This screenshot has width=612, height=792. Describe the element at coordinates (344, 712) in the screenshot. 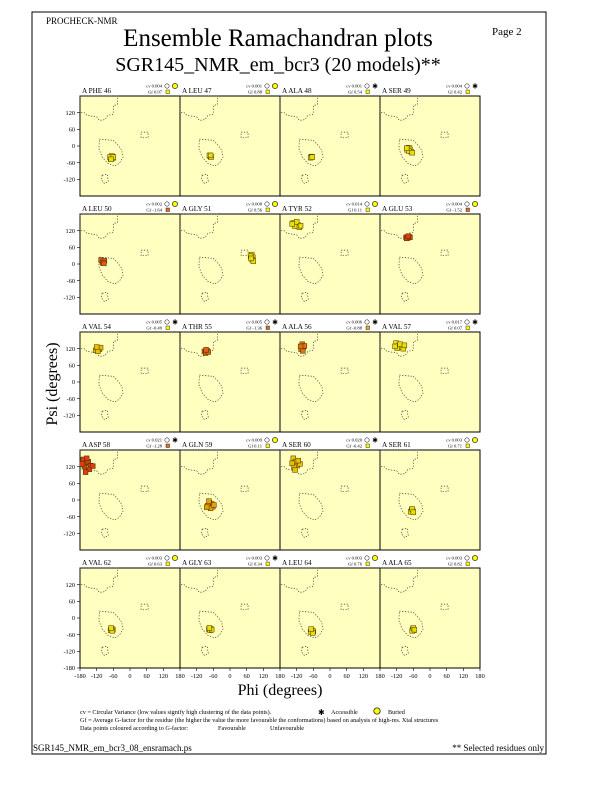

I see `legend-accessible-label: Accessible` at that location.